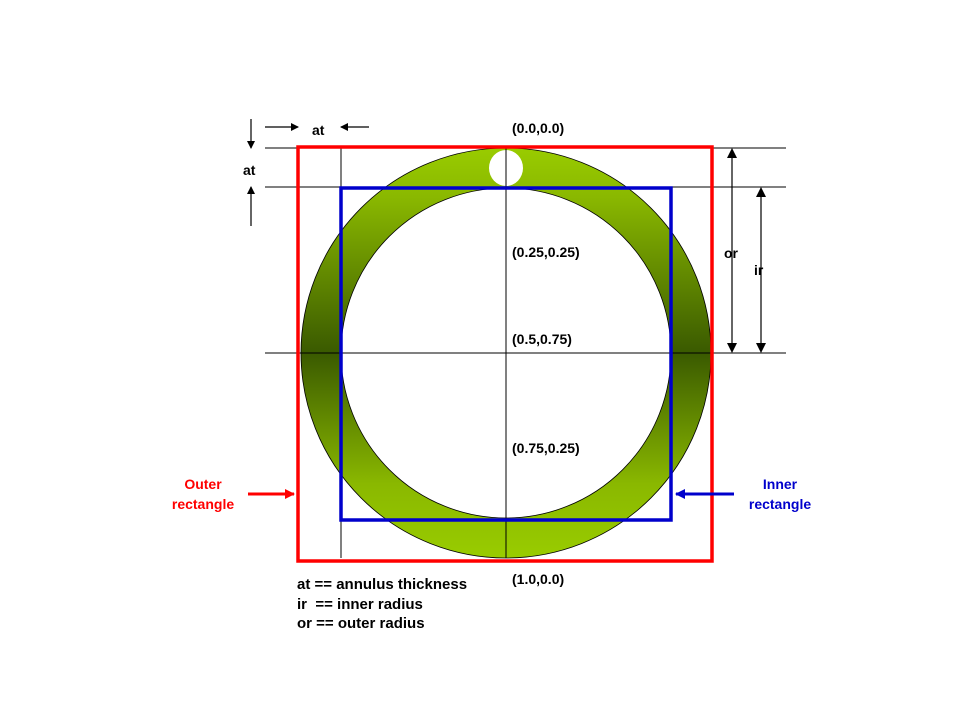  I want to click on legend-line-at: at == annulus thickness, so click(382, 584).